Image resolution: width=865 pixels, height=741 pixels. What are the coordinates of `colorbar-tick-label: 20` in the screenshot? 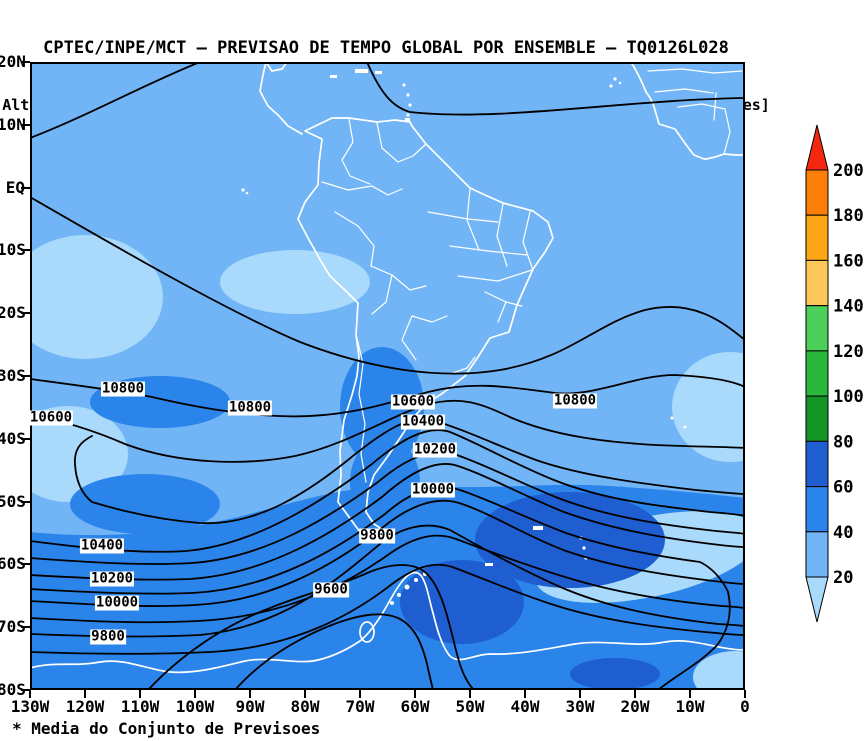 It's located at (843, 578).